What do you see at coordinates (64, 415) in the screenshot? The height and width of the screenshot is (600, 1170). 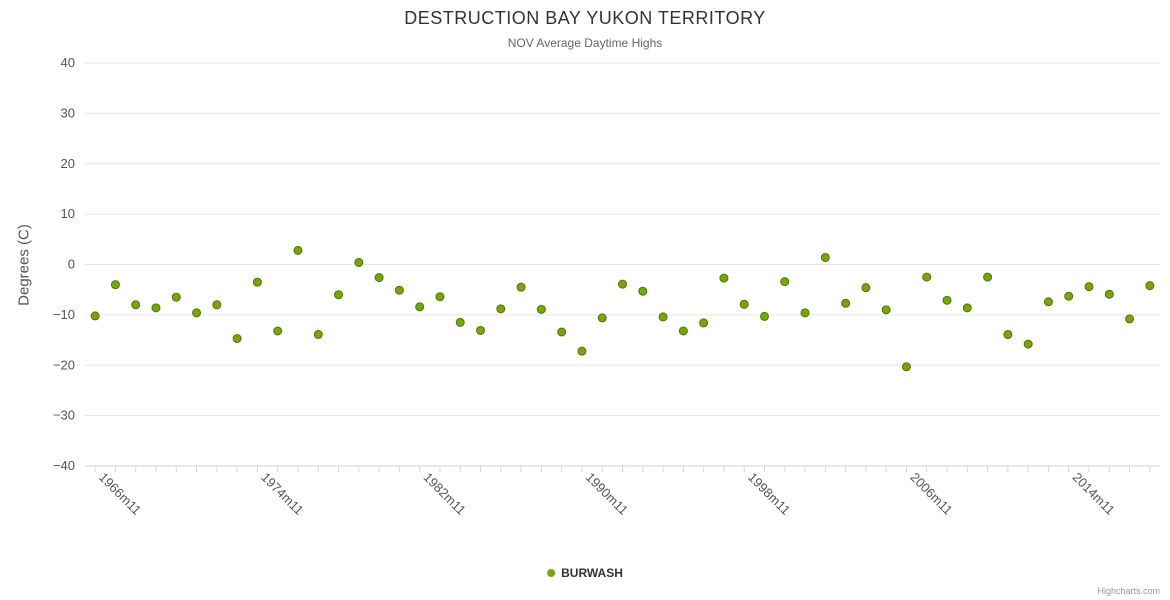 I see `y-tick-label: −30` at bounding box center [64, 415].